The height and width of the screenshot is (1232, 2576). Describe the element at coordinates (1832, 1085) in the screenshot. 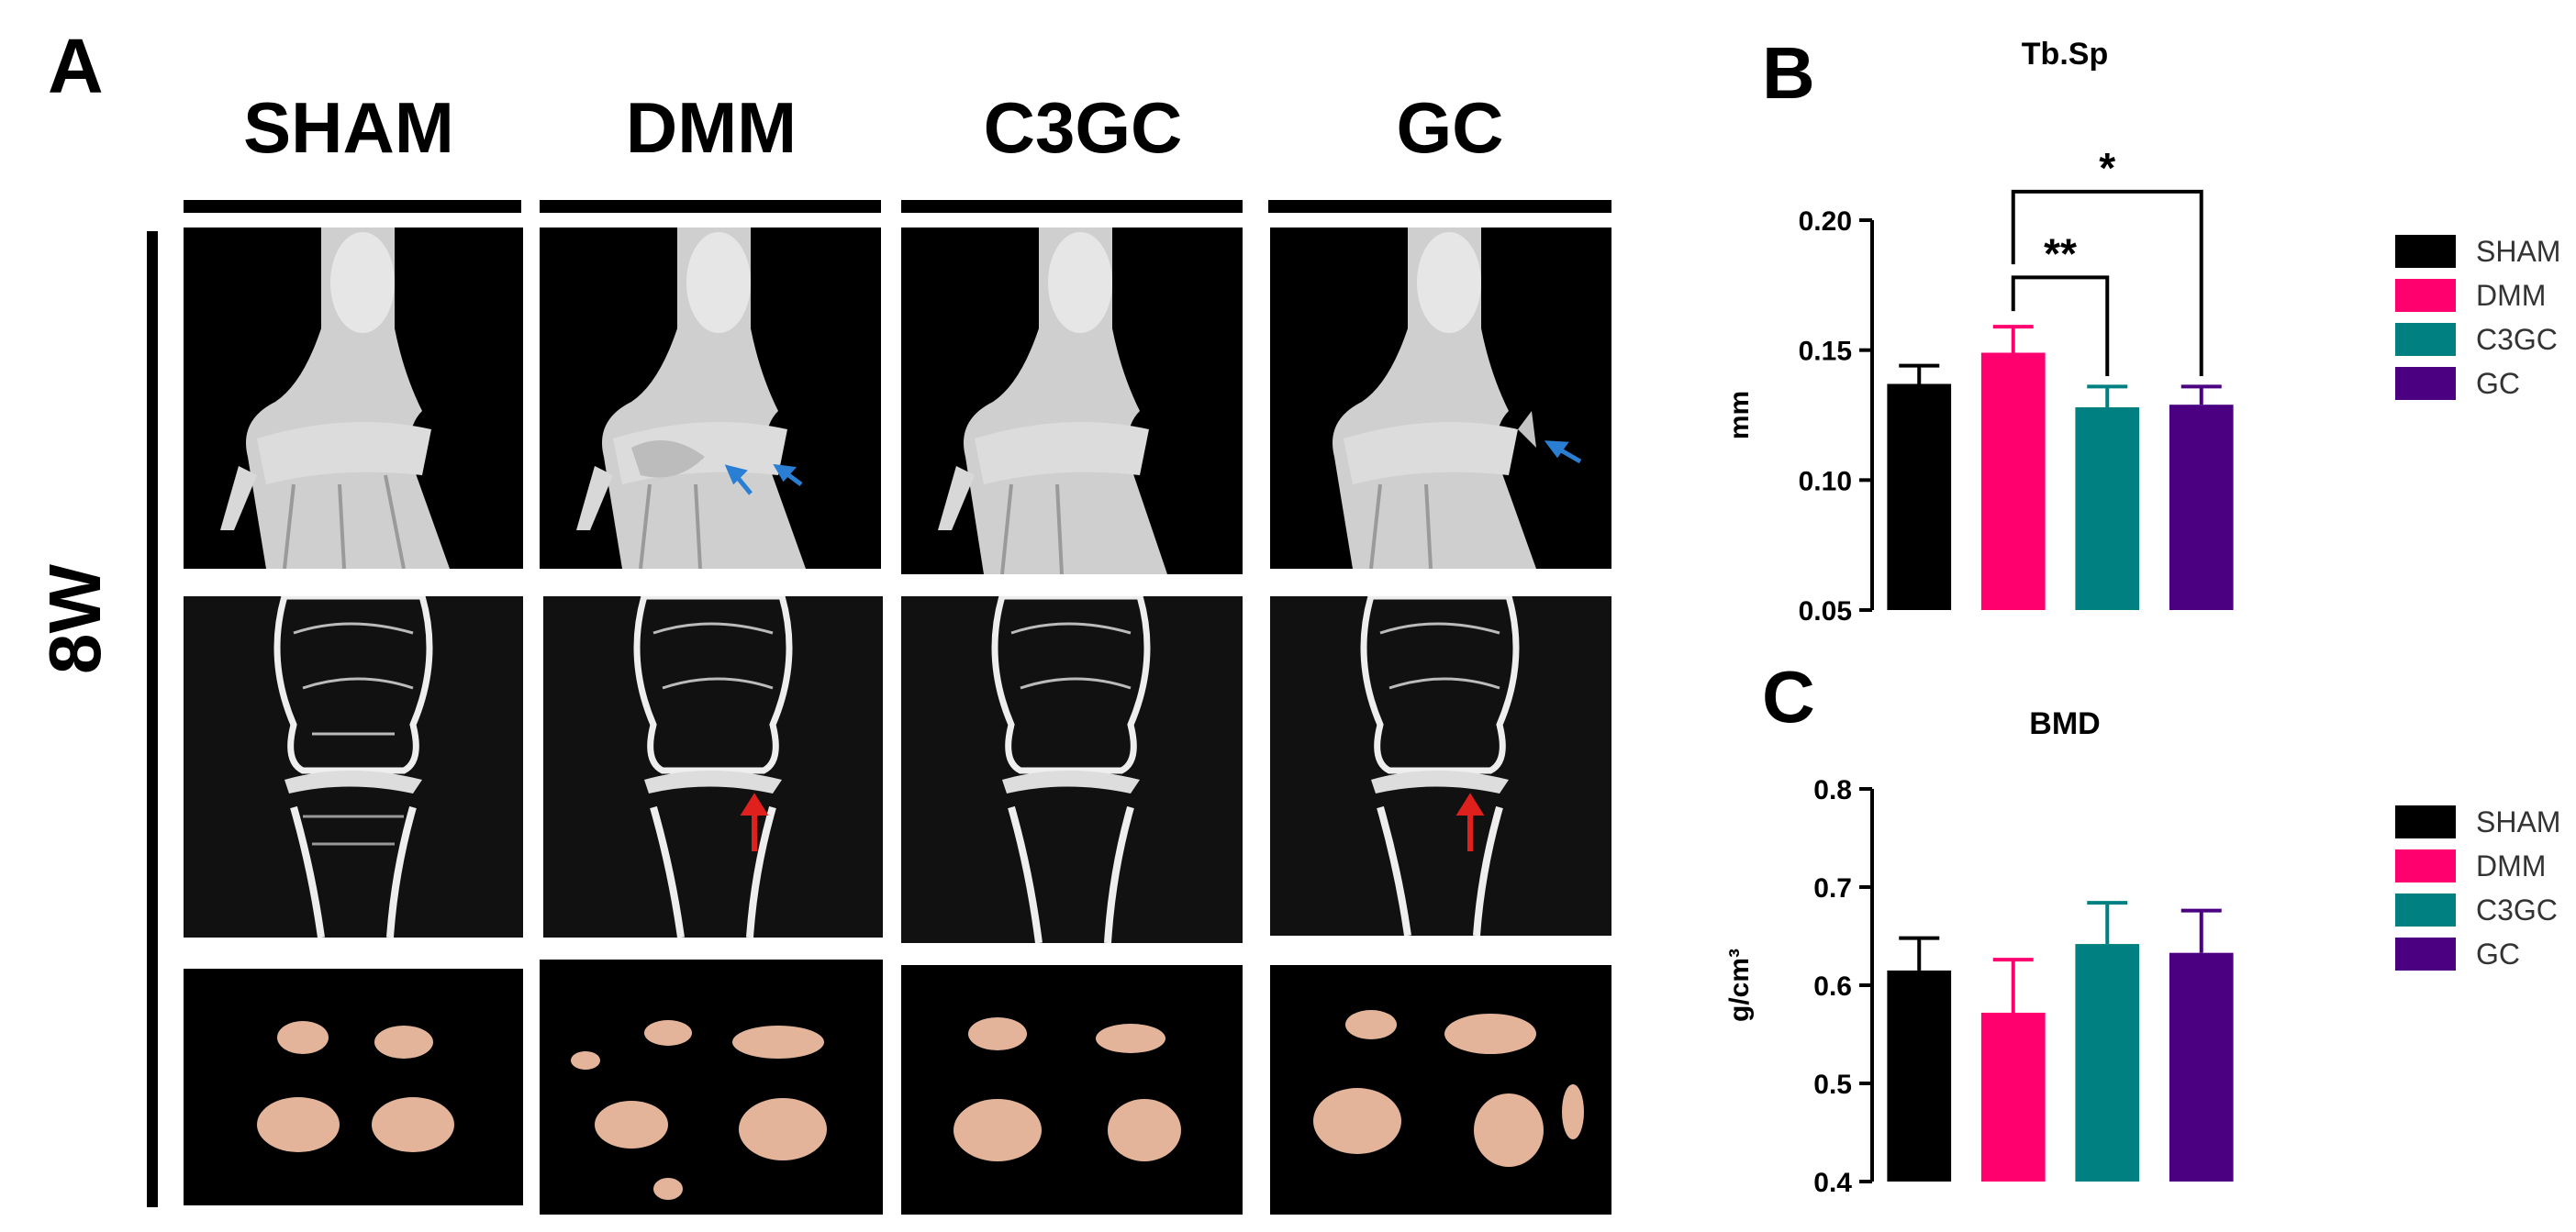

I see `y-tick-label: 0.5` at that location.